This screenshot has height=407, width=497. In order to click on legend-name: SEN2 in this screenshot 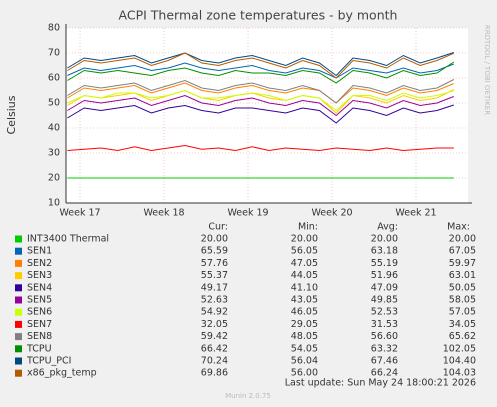, I will do `click(39, 263)`.